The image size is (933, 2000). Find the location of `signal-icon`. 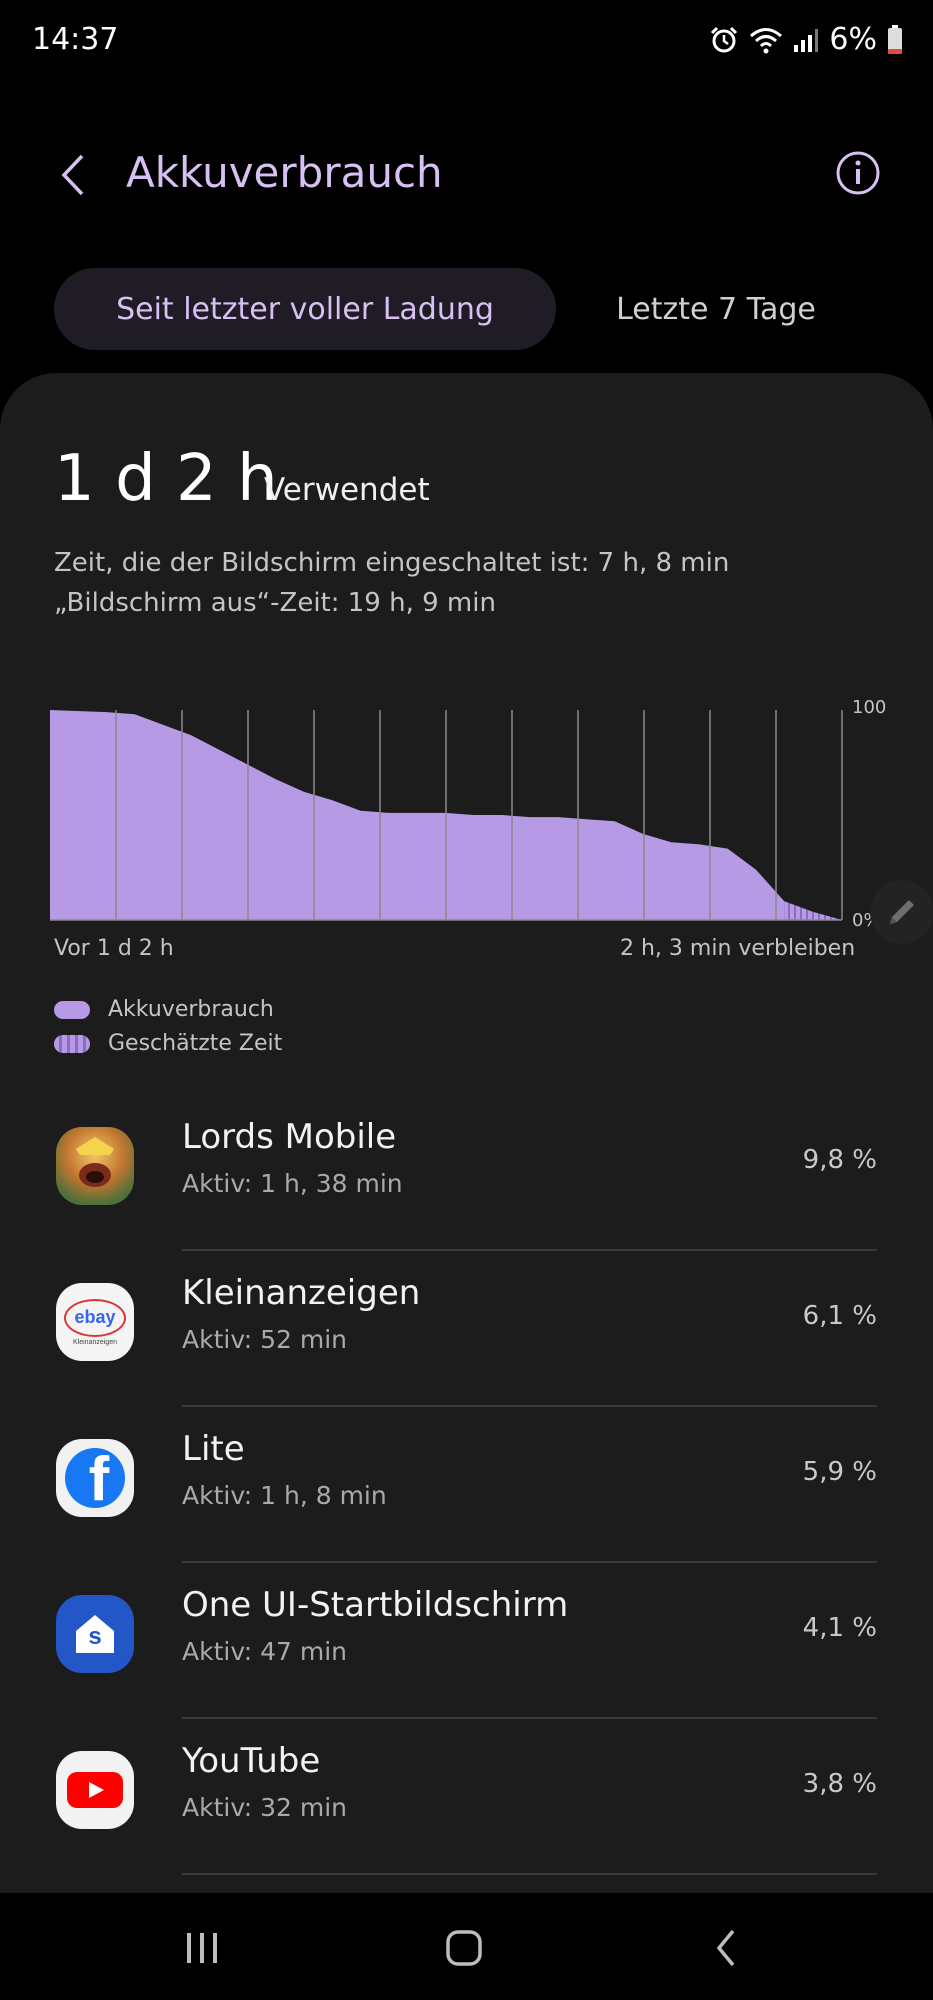

signal-icon is located at coordinates (806, 40).